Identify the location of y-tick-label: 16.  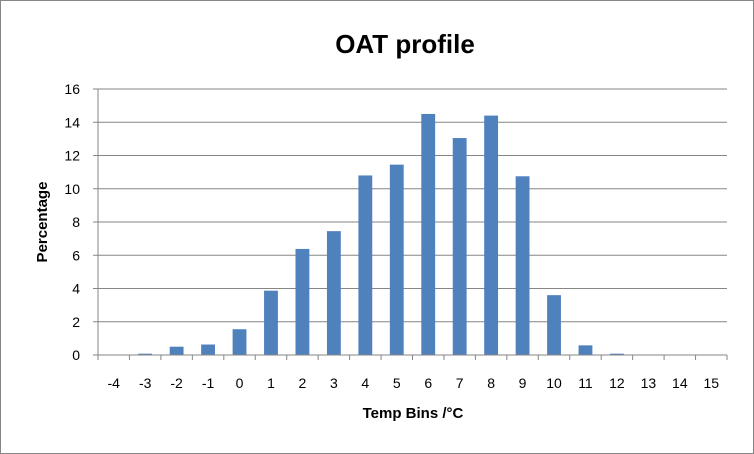
(72, 89).